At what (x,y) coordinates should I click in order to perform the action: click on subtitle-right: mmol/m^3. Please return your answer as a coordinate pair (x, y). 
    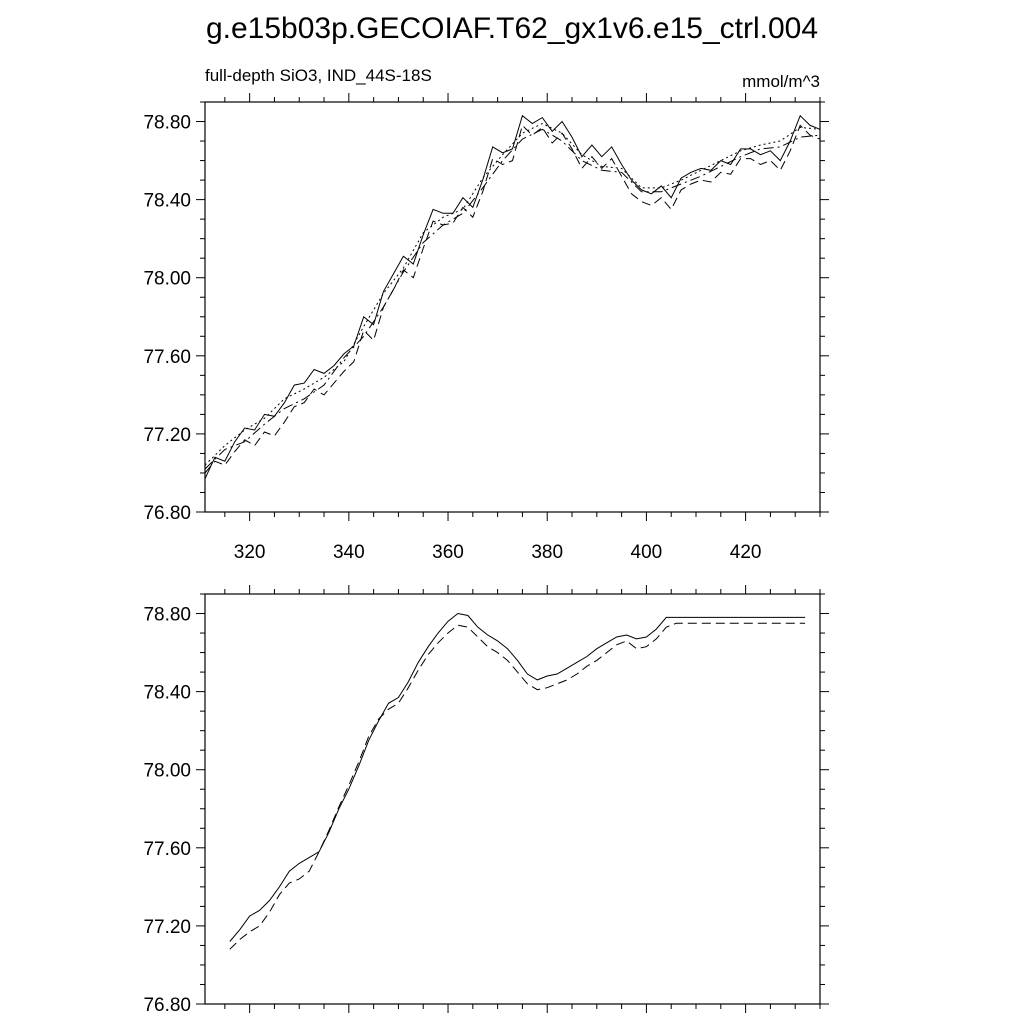
    Looking at the image, I should click on (781, 81).